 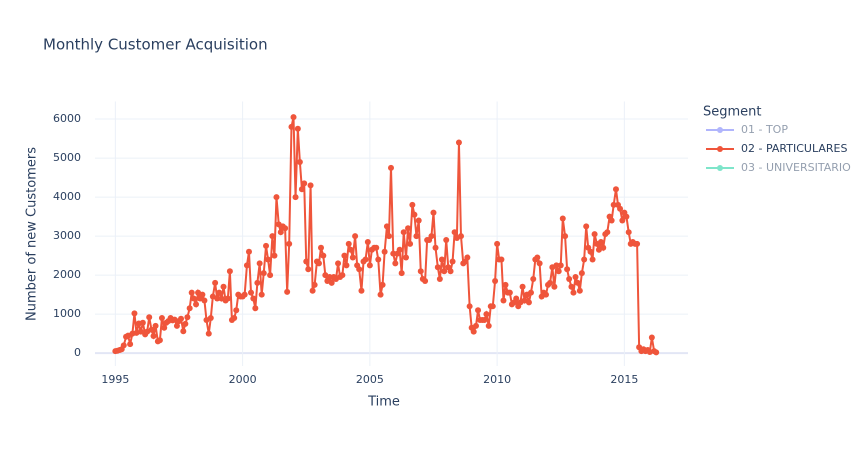 I want to click on legend-item: 03 - UNIVERSITARIO, so click(x=778, y=167).